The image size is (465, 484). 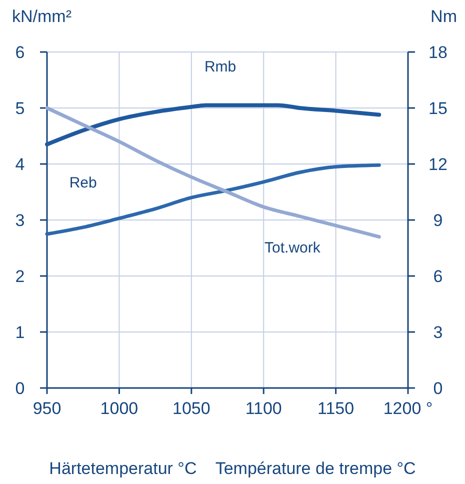 I want to click on y2-tick-label: 3, so click(x=438, y=332).